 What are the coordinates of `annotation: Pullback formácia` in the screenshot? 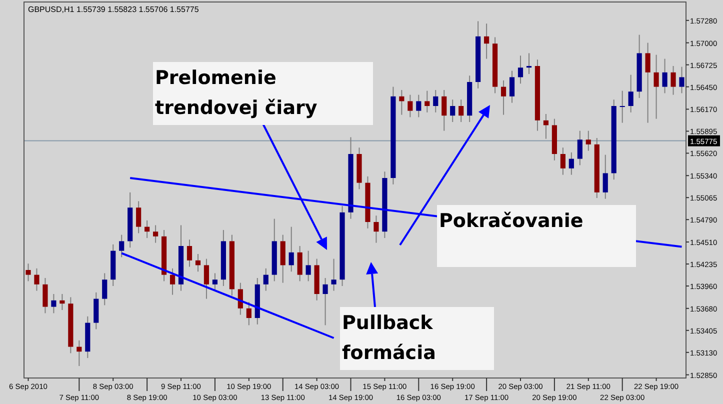 It's located at (389, 338).